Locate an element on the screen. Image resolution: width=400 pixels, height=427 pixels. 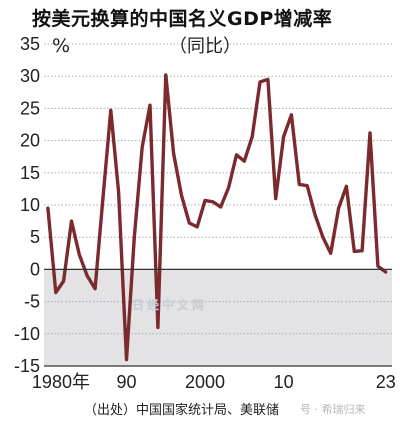
chart-subtitle: （同比） is located at coordinates (205, 46).